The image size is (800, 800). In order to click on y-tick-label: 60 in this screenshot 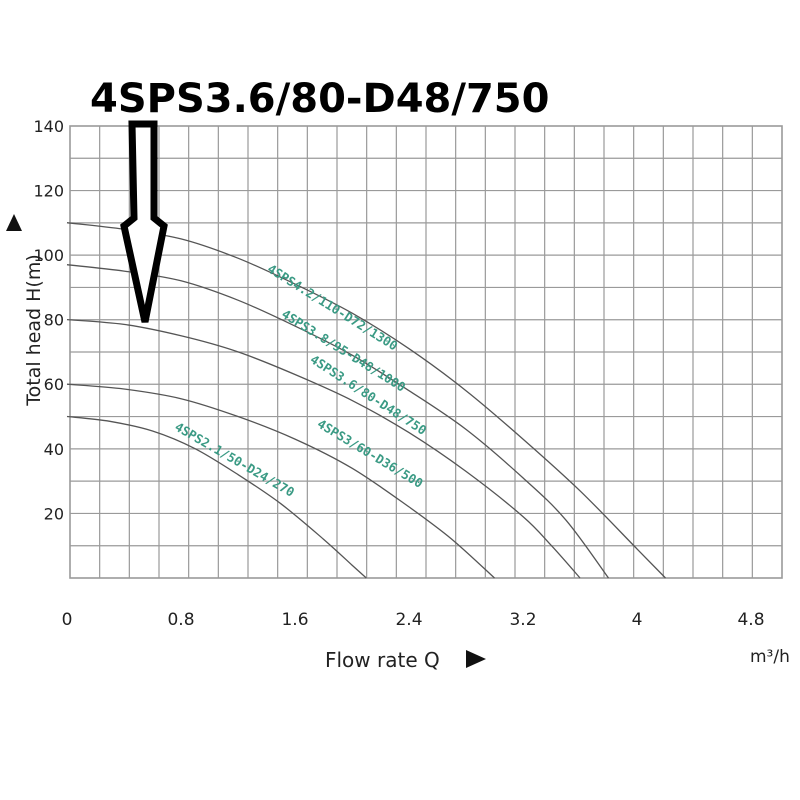, I will do `click(54, 384)`.